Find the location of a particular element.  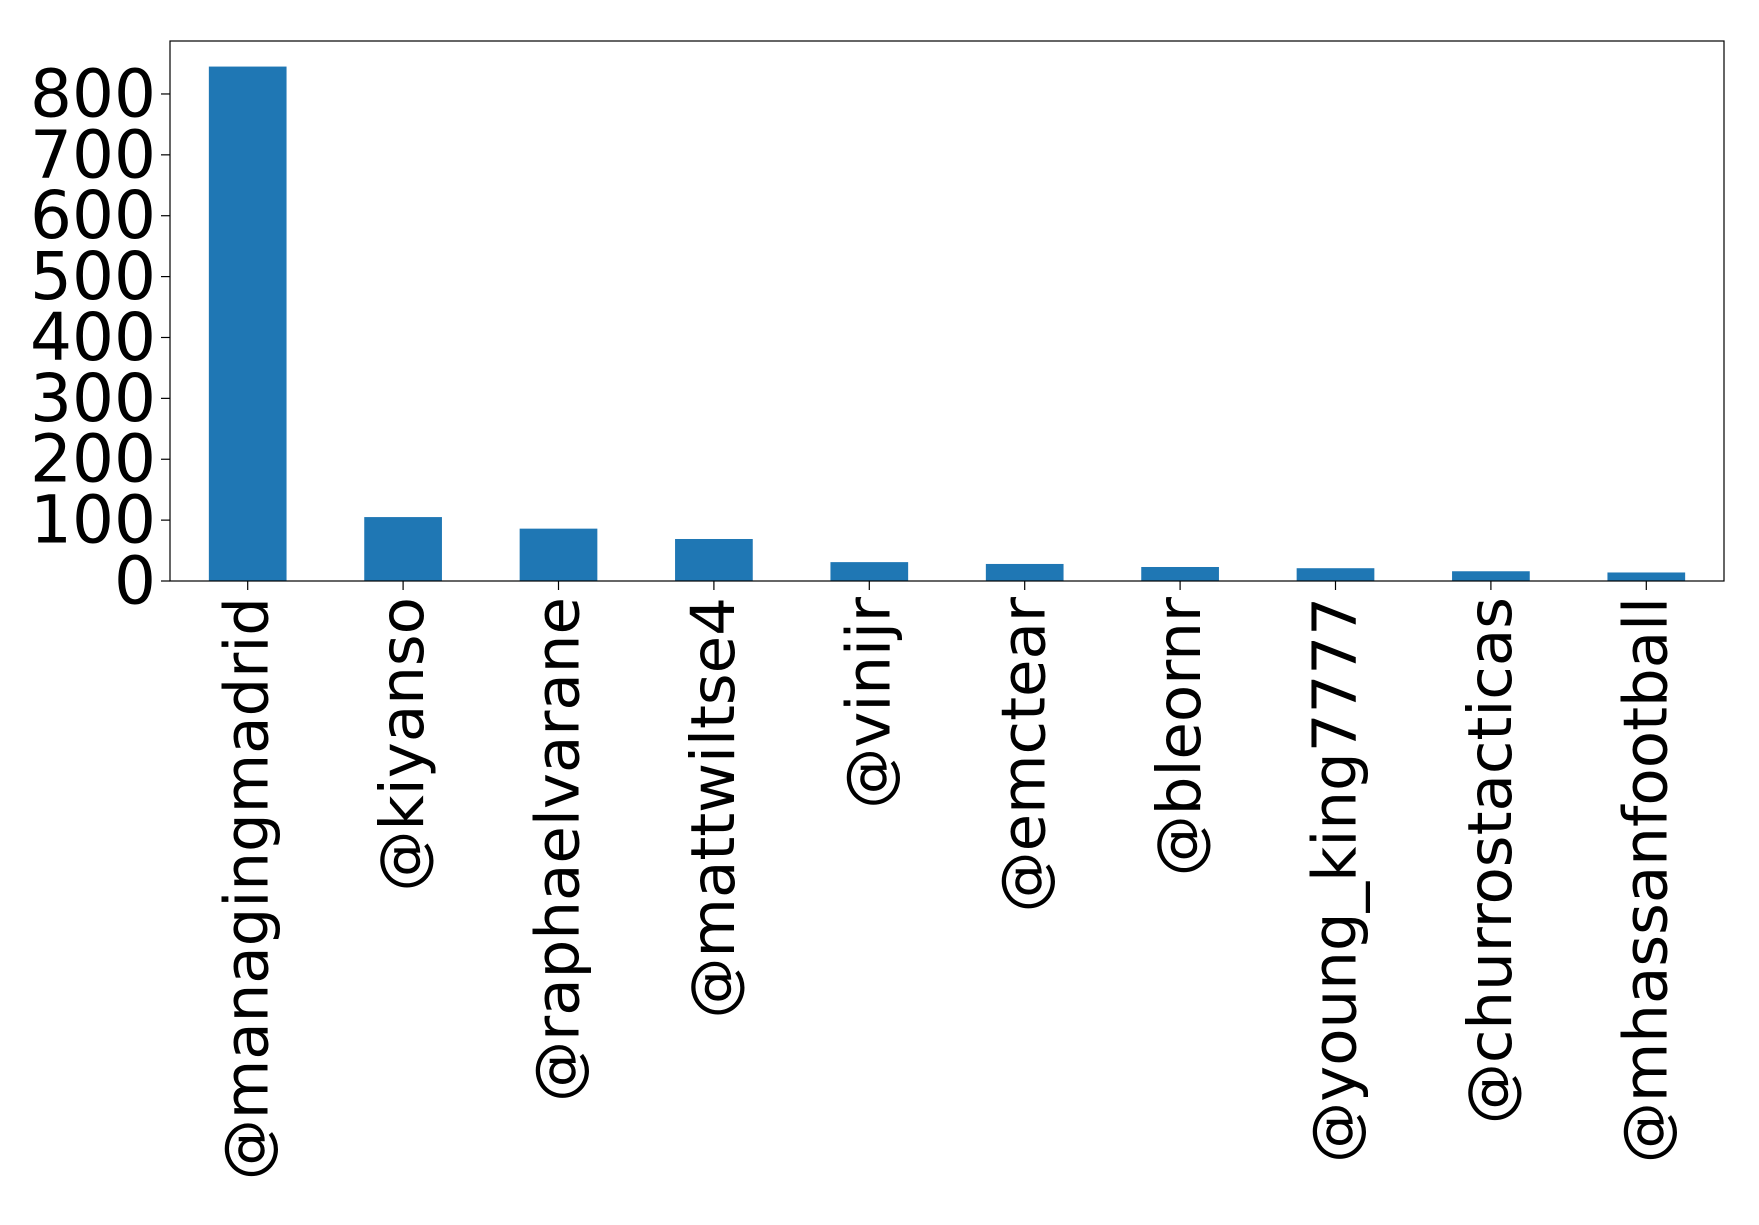

x-tick-label: @churrostacticas is located at coordinates (1490, 860).